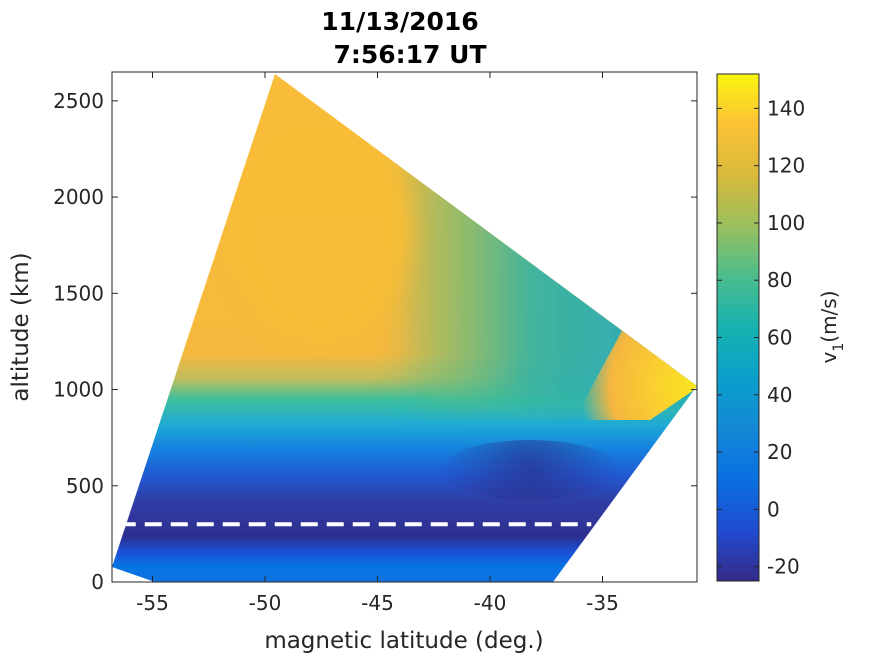 This screenshot has height=657, width=875. Describe the element at coordinates (320, 230) in the screenshot. I see `field-west-hot-core` at that location.